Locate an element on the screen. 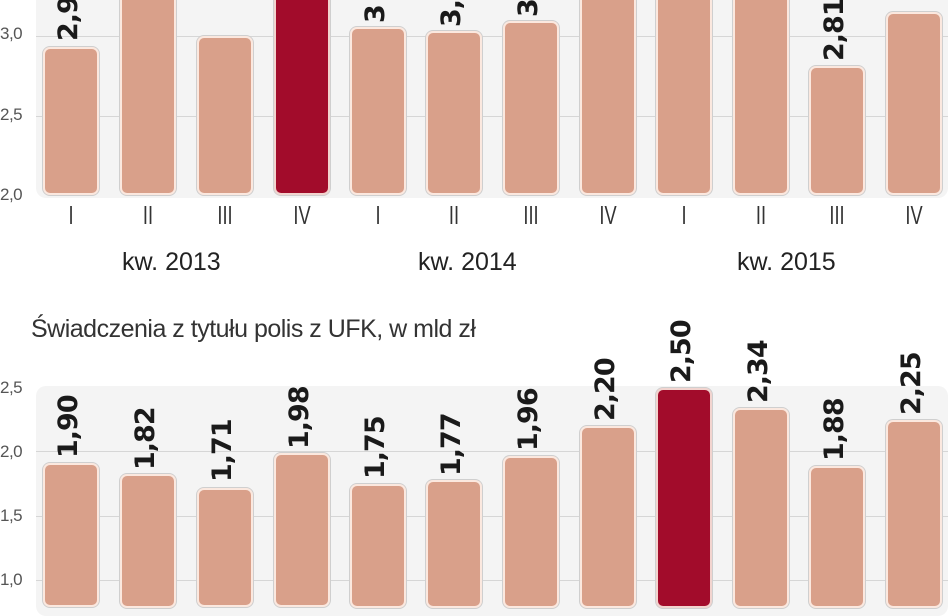  x-tick-2015-q2: II is located at coordinates (761, 215).